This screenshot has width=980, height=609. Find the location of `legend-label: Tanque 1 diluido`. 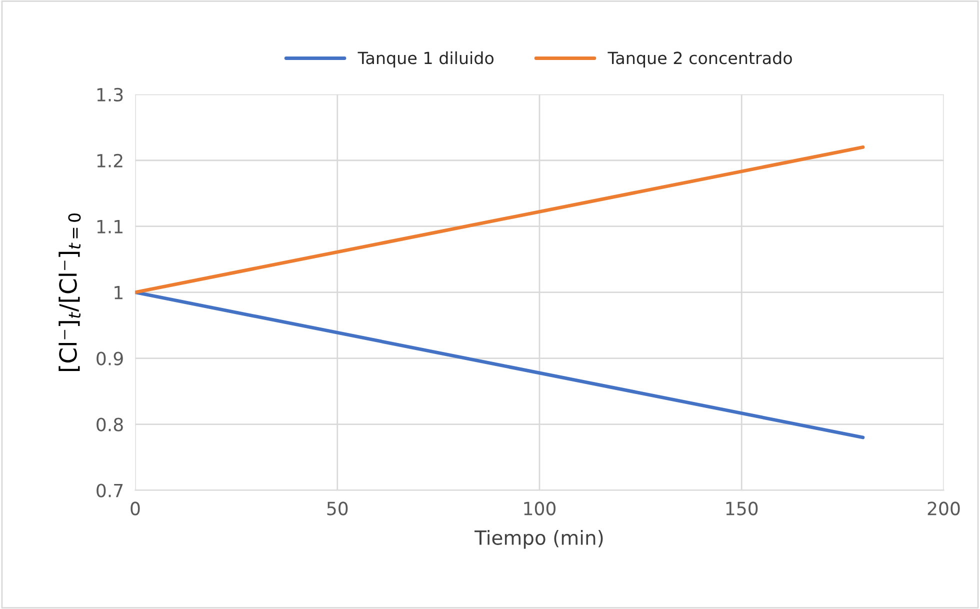

legend-label: Tanque 1 diluido is located at coordinates (426, 59).